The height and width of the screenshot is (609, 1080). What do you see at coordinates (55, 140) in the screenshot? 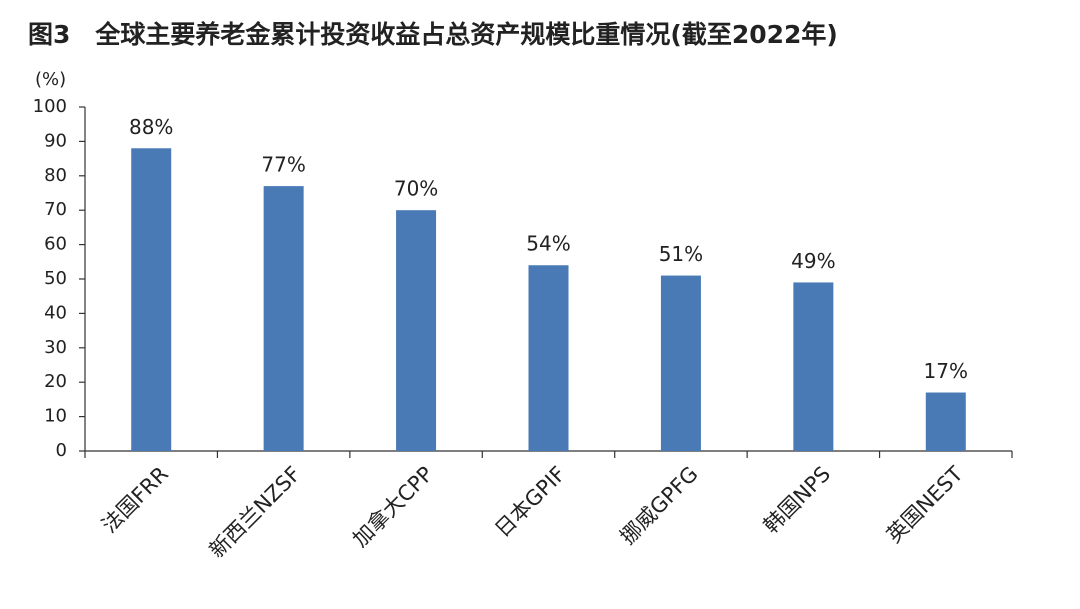
I see `y-tick-label: 90` at bounding box center [55, 140].